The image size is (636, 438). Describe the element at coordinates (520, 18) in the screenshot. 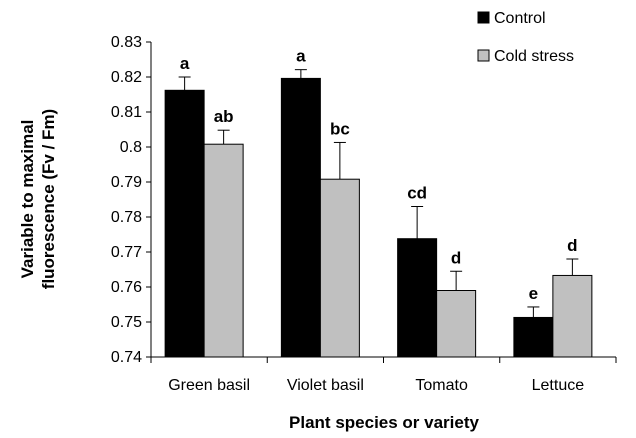

I see `legend-label-control: Control` at that location.